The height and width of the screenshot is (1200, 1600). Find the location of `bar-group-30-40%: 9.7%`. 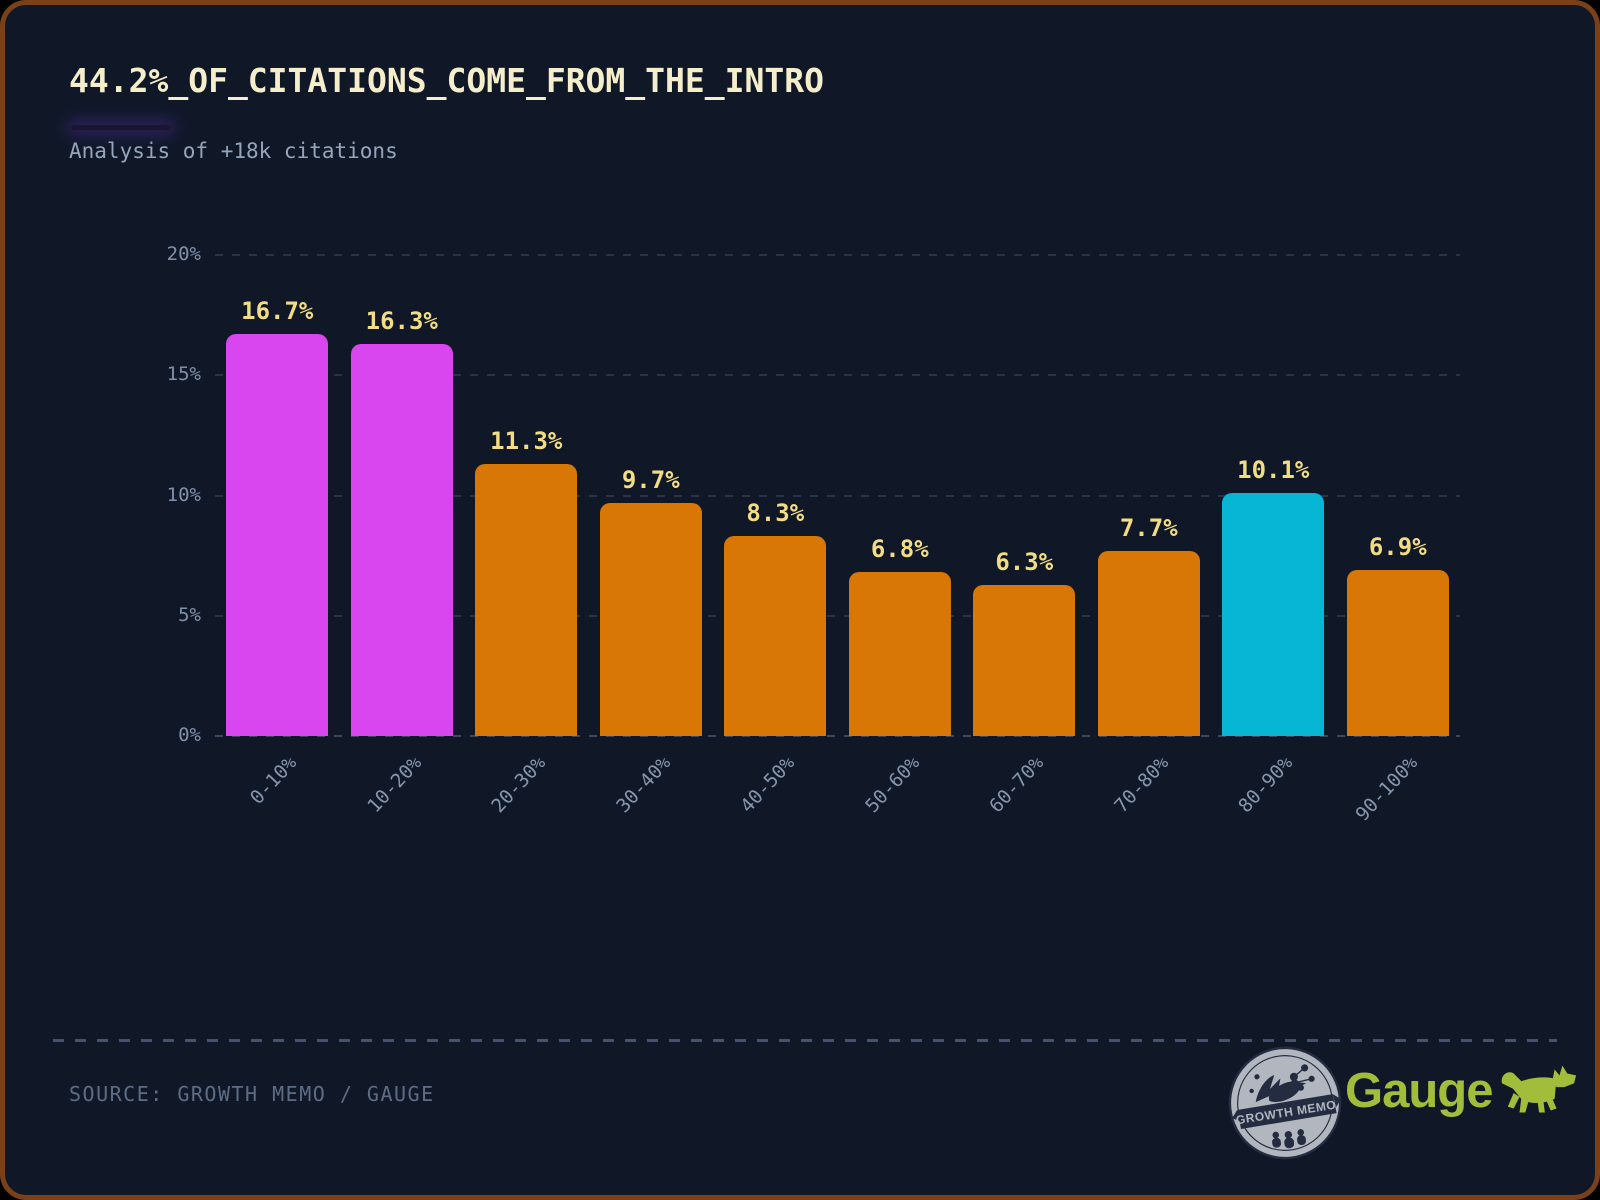

bar-group-30-40%: 9.7% is located at coordinates (651, 495).